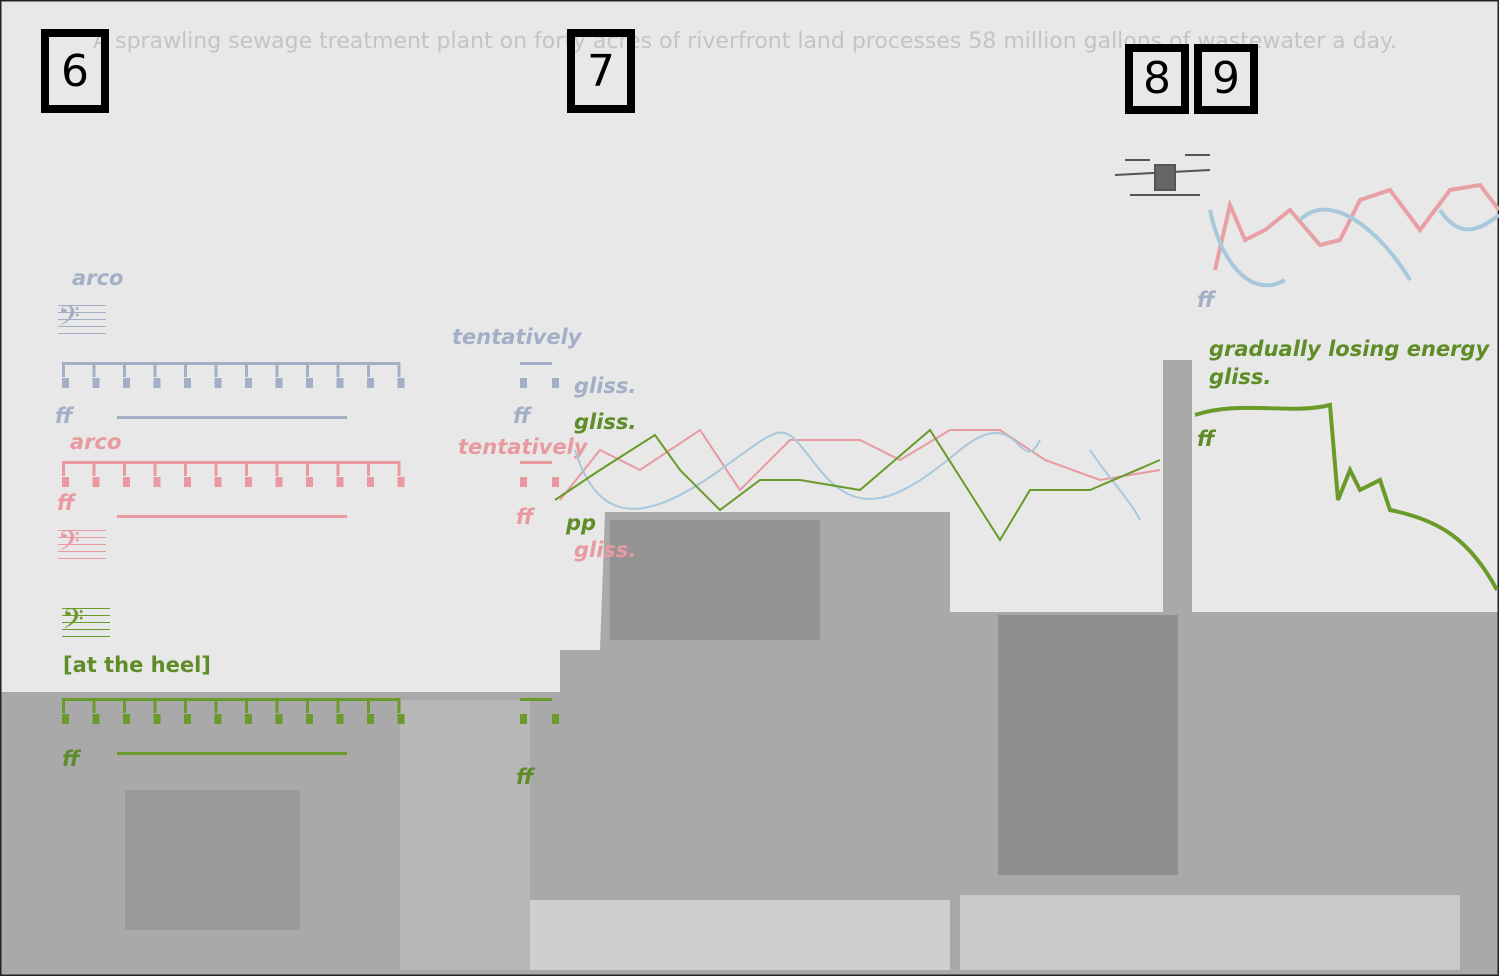  Describe the element at coordinates (95, 442) in the screenshot. I see `marking: arco` at that location.